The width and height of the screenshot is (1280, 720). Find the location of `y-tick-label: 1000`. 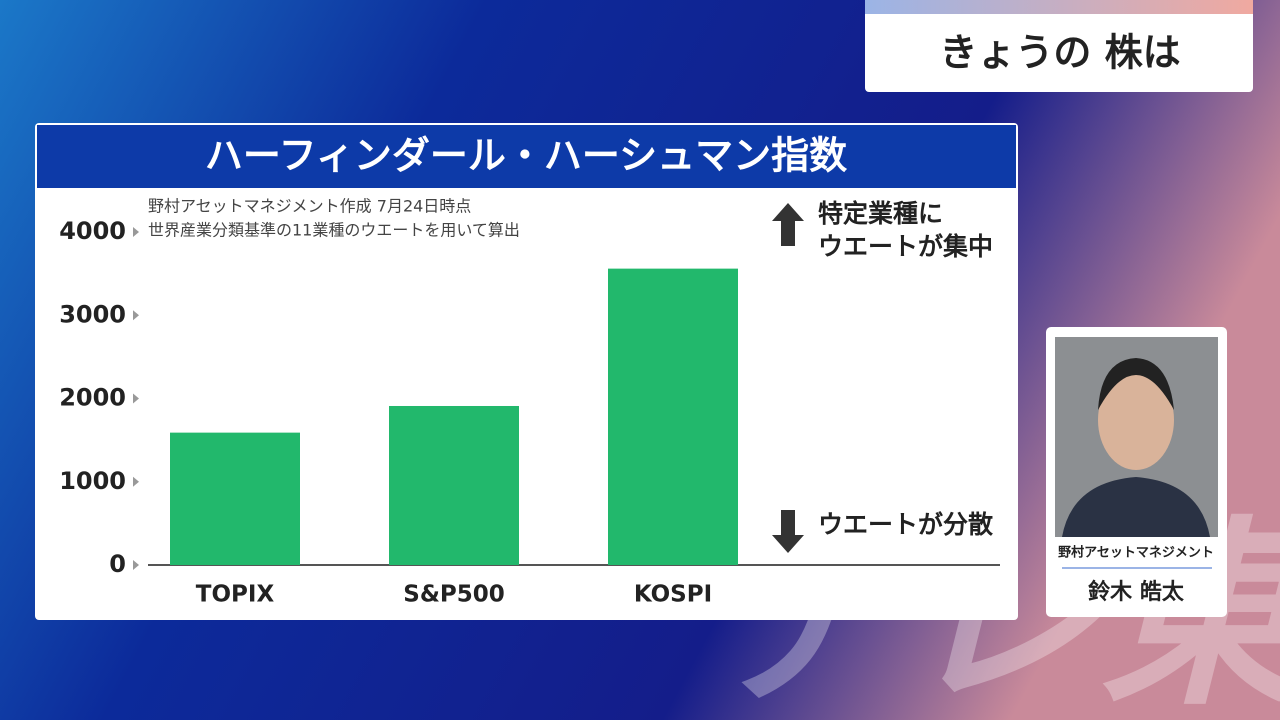

y-tick-label: 1000 is located at coordinates (92, 481).